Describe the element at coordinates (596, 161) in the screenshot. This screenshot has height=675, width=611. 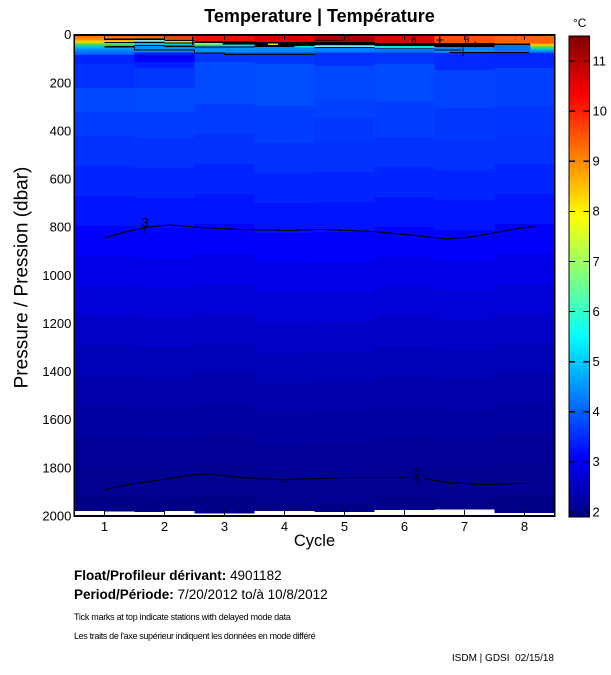
I see `svg-text: 9` at that location.